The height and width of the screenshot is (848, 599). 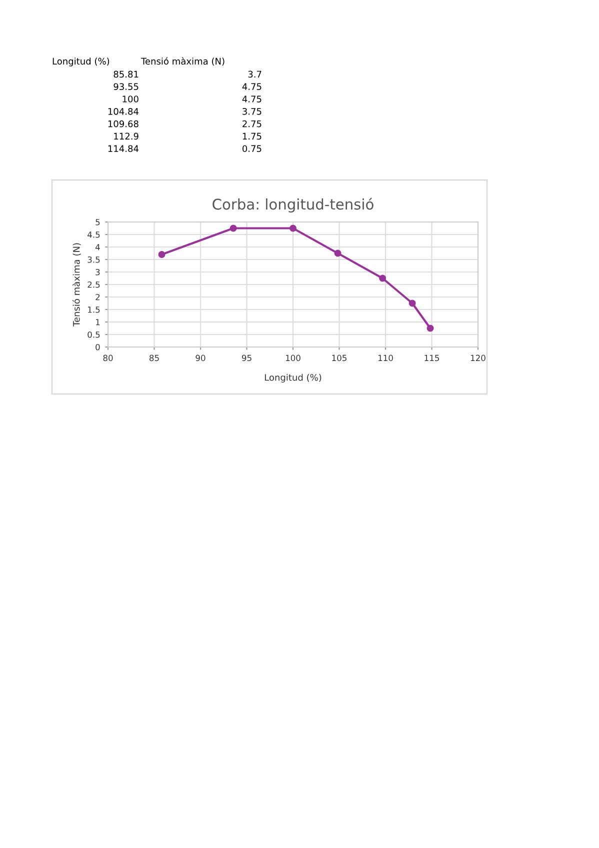 I want to click on y-tick-label: 2, so click(x=98, y=297).